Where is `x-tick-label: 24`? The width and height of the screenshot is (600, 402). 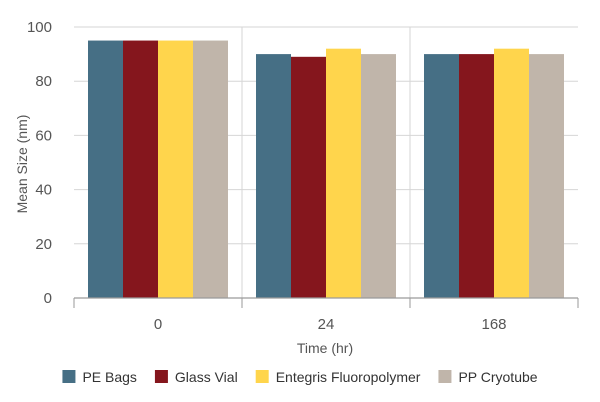 x-tick-label: 24 is located at coordinates (326, 324).